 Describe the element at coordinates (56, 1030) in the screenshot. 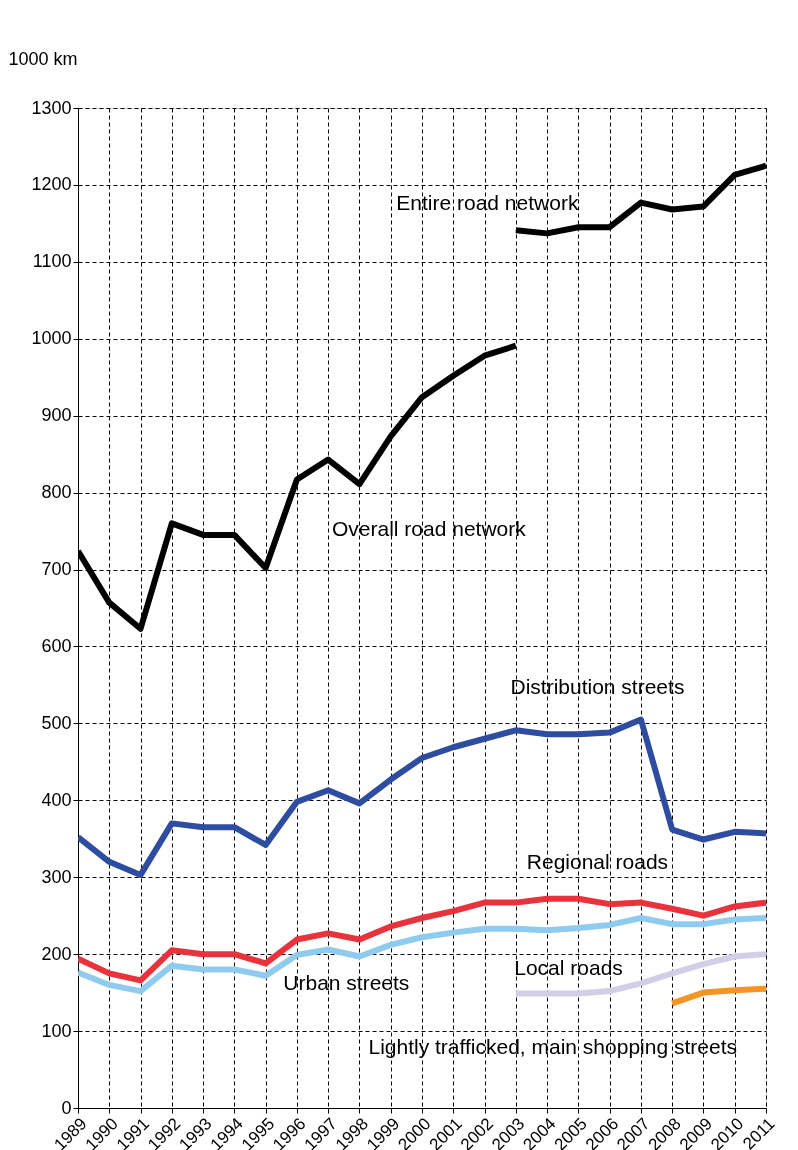

I see `y-tick-label: 100` at that location.